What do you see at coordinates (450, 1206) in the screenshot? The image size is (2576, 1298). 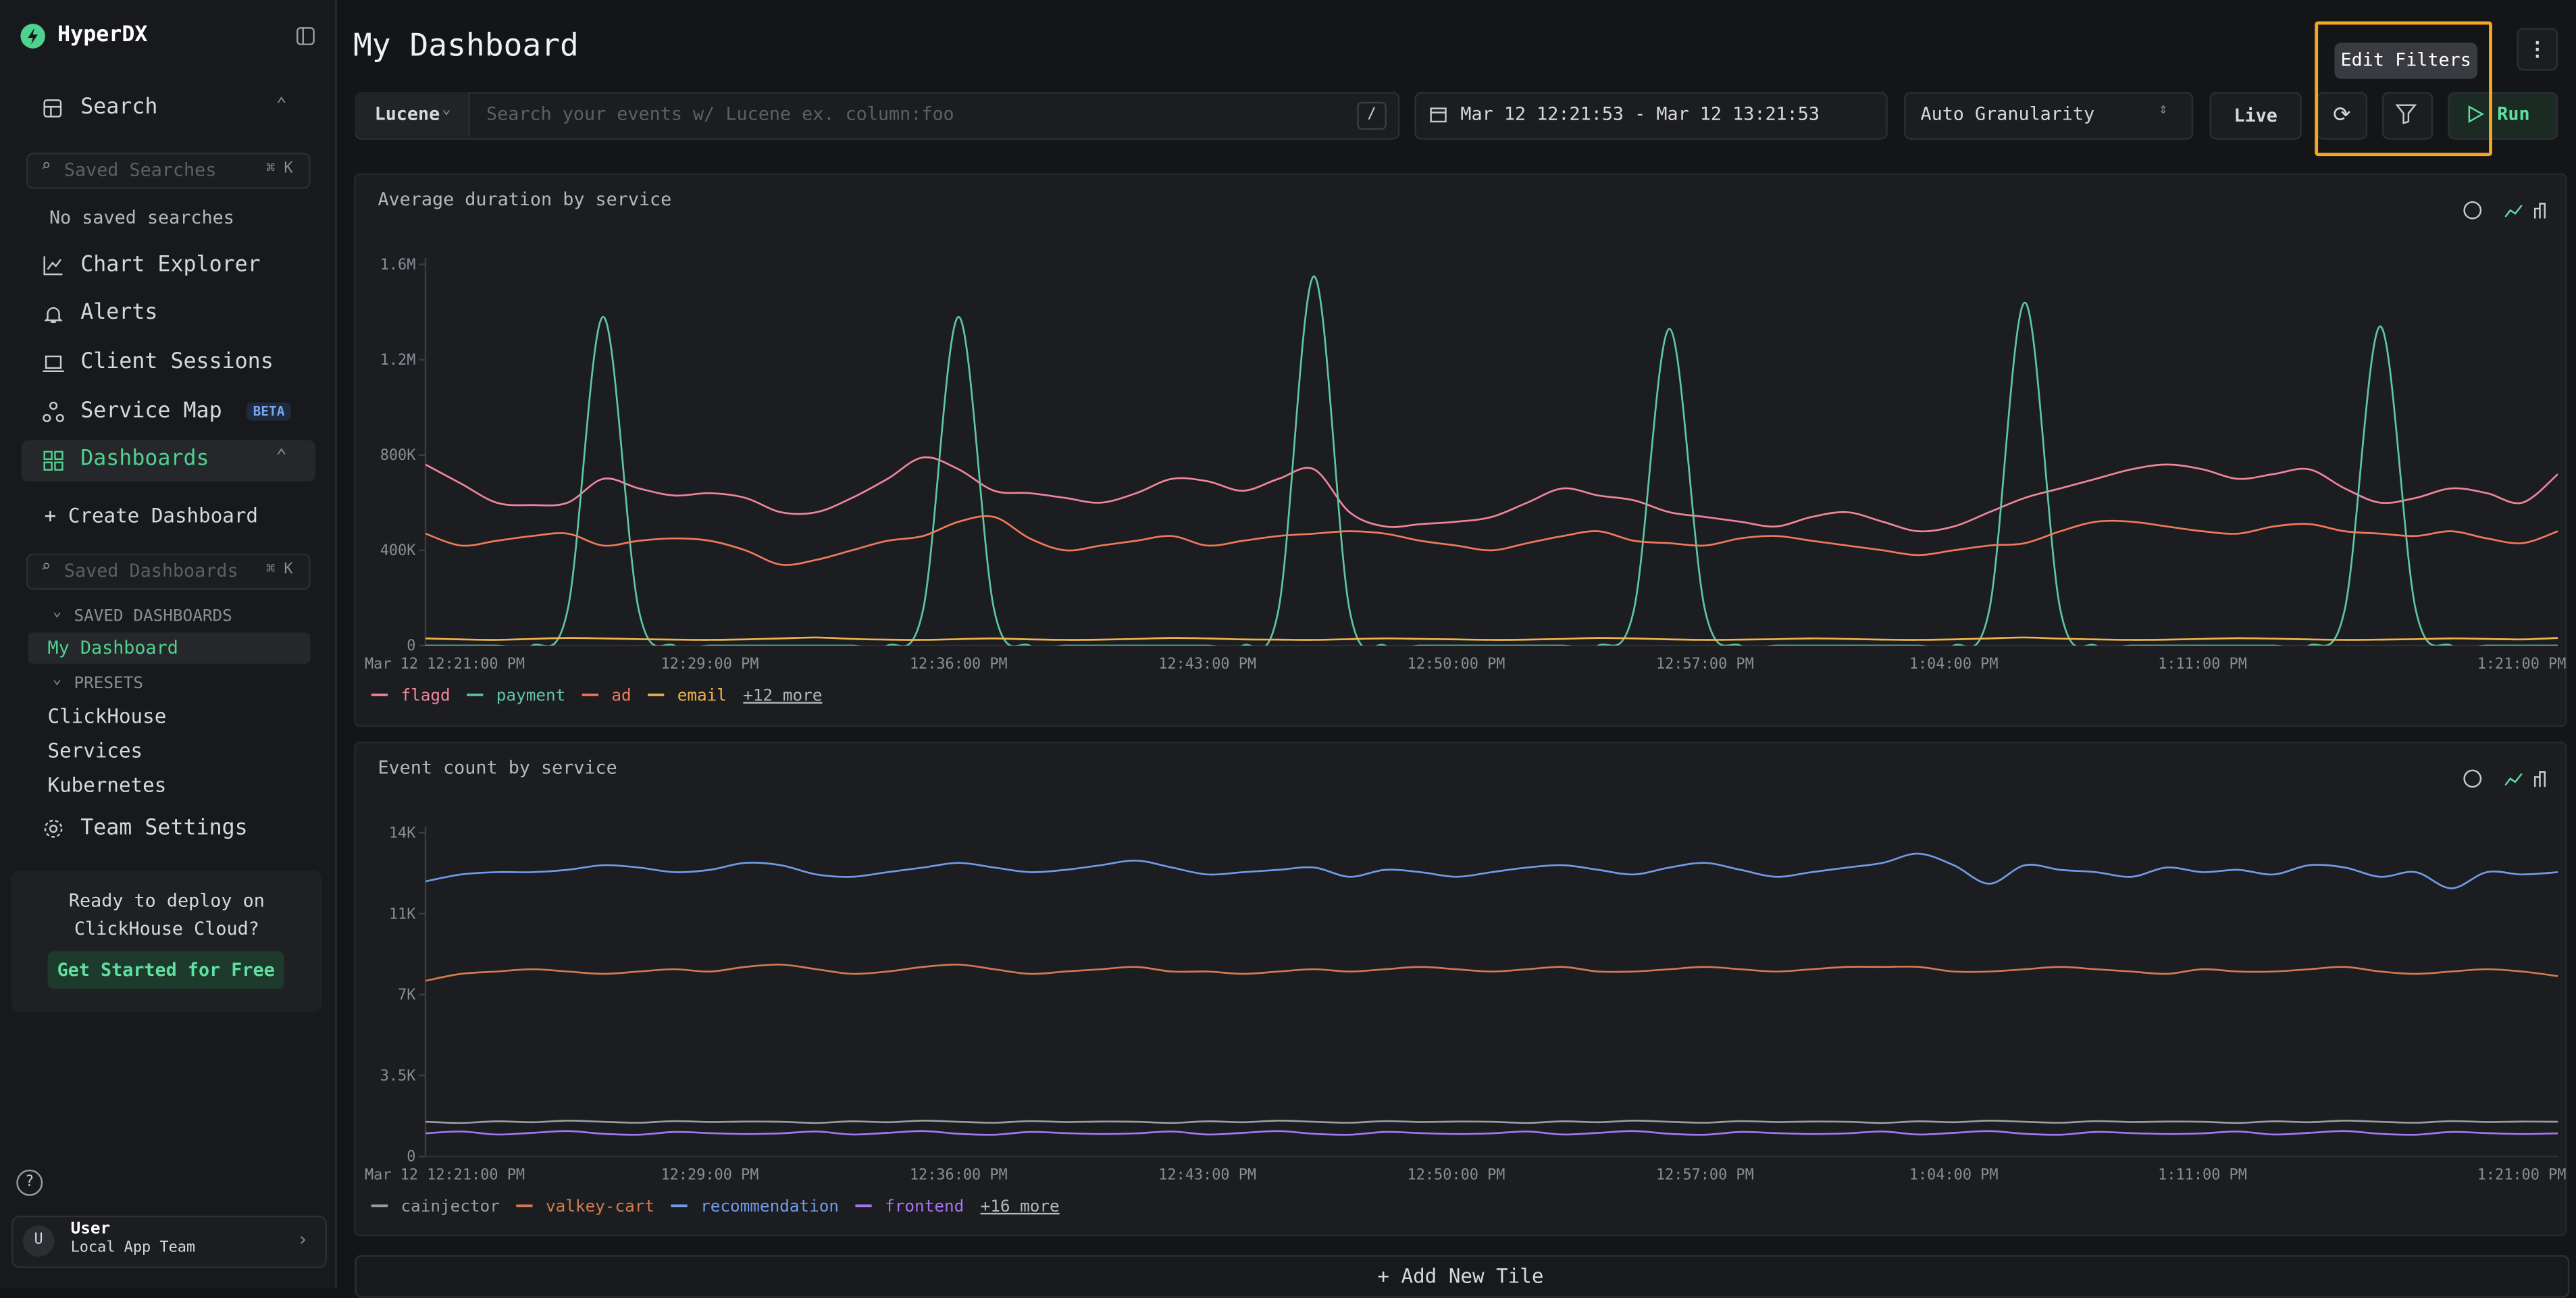 I see `legend-label: cainjector` at bounding box center [450, 1206].